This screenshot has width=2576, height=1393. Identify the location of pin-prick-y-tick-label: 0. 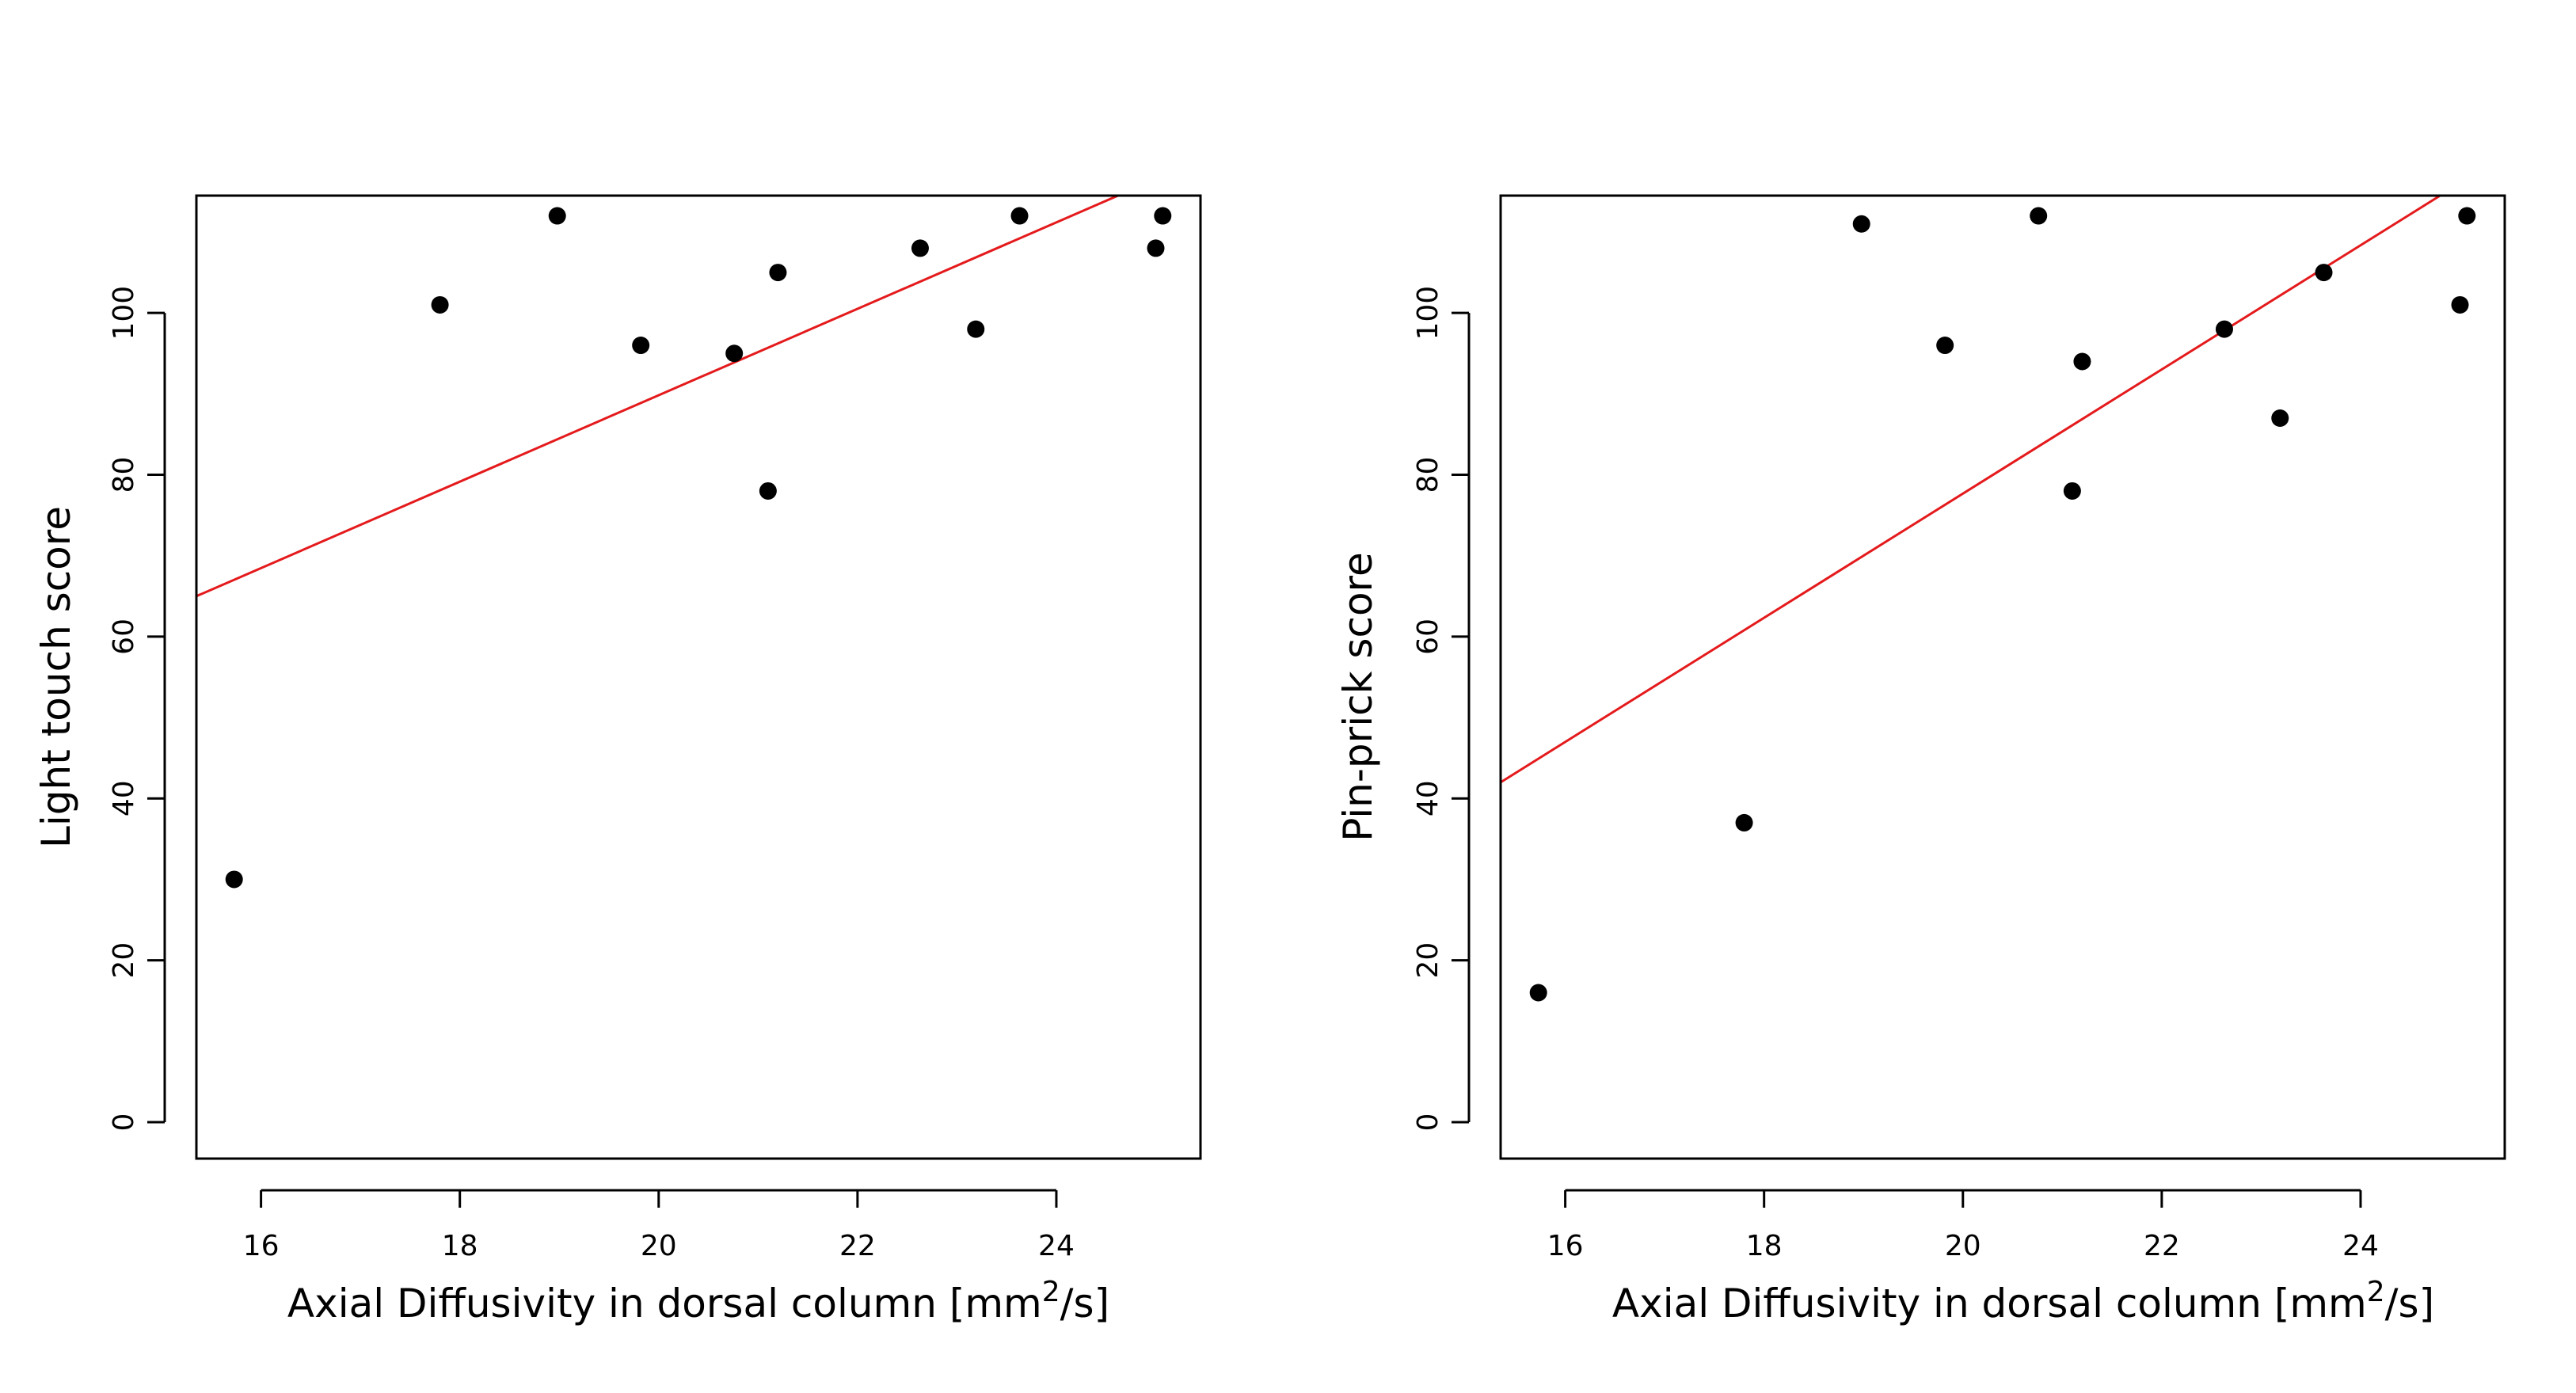
(1428, 1122).